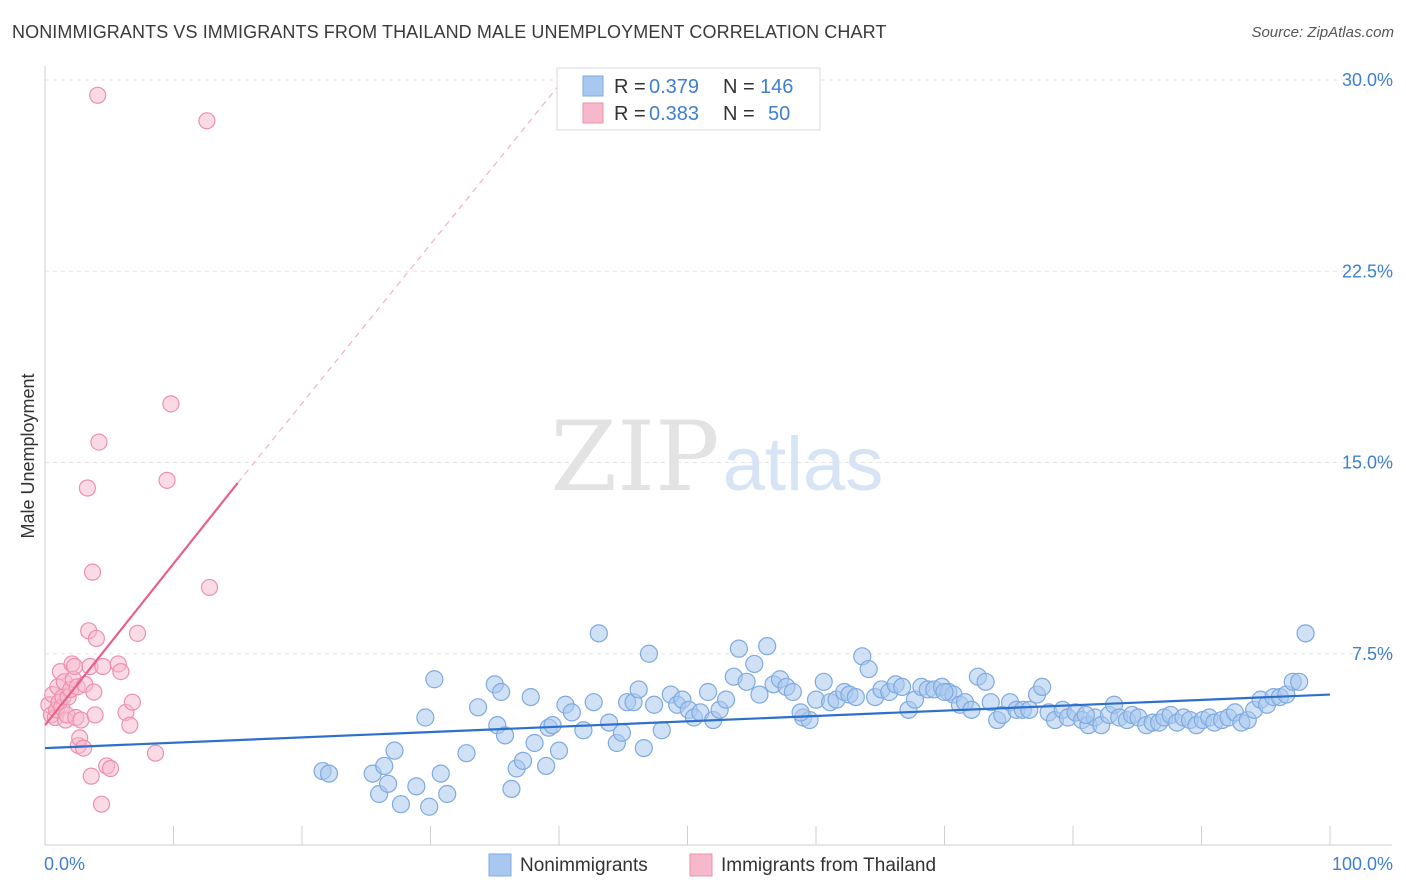  I want to click on immigrants-trend-line, so click(141, 604).